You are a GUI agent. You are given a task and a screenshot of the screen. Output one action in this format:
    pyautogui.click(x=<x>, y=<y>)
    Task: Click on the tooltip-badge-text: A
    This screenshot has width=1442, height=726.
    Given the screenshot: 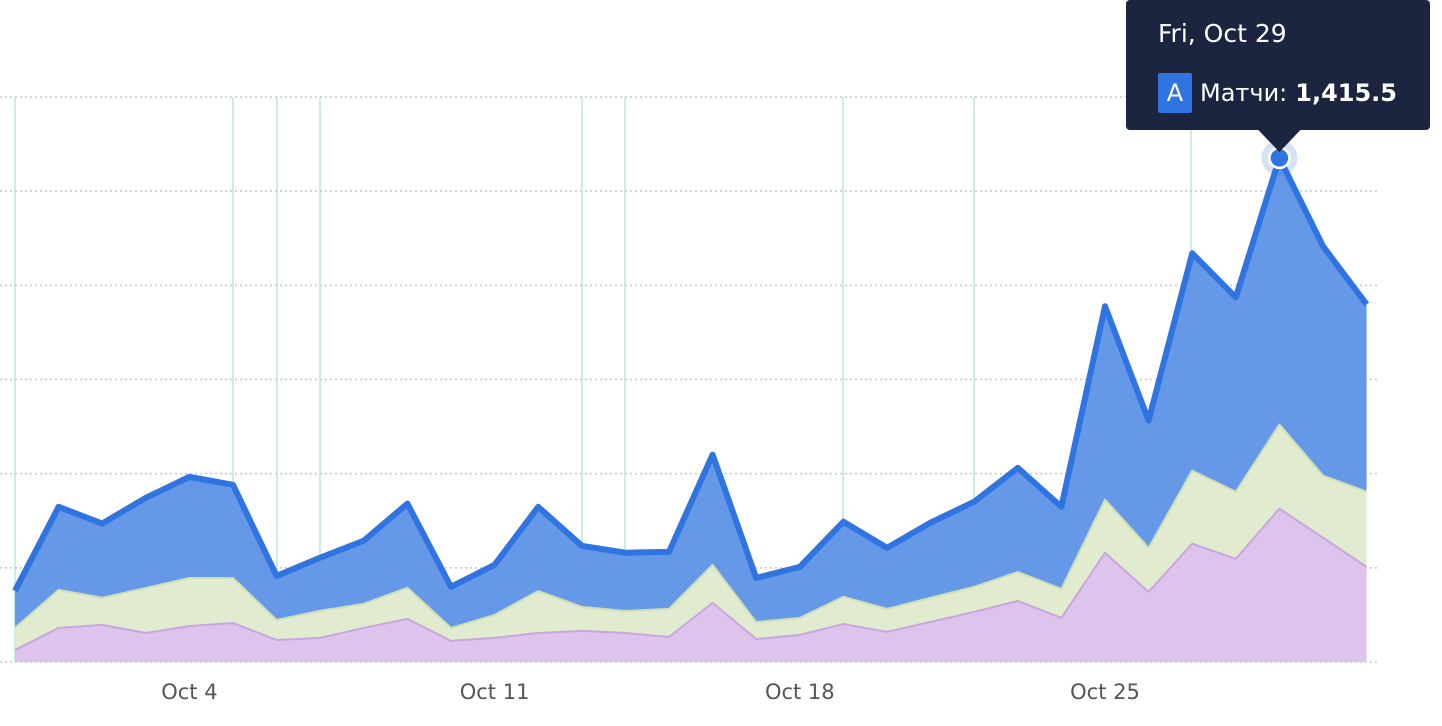 What is the action you would take?
    pyautogui.click(x=1175, y=93)
    